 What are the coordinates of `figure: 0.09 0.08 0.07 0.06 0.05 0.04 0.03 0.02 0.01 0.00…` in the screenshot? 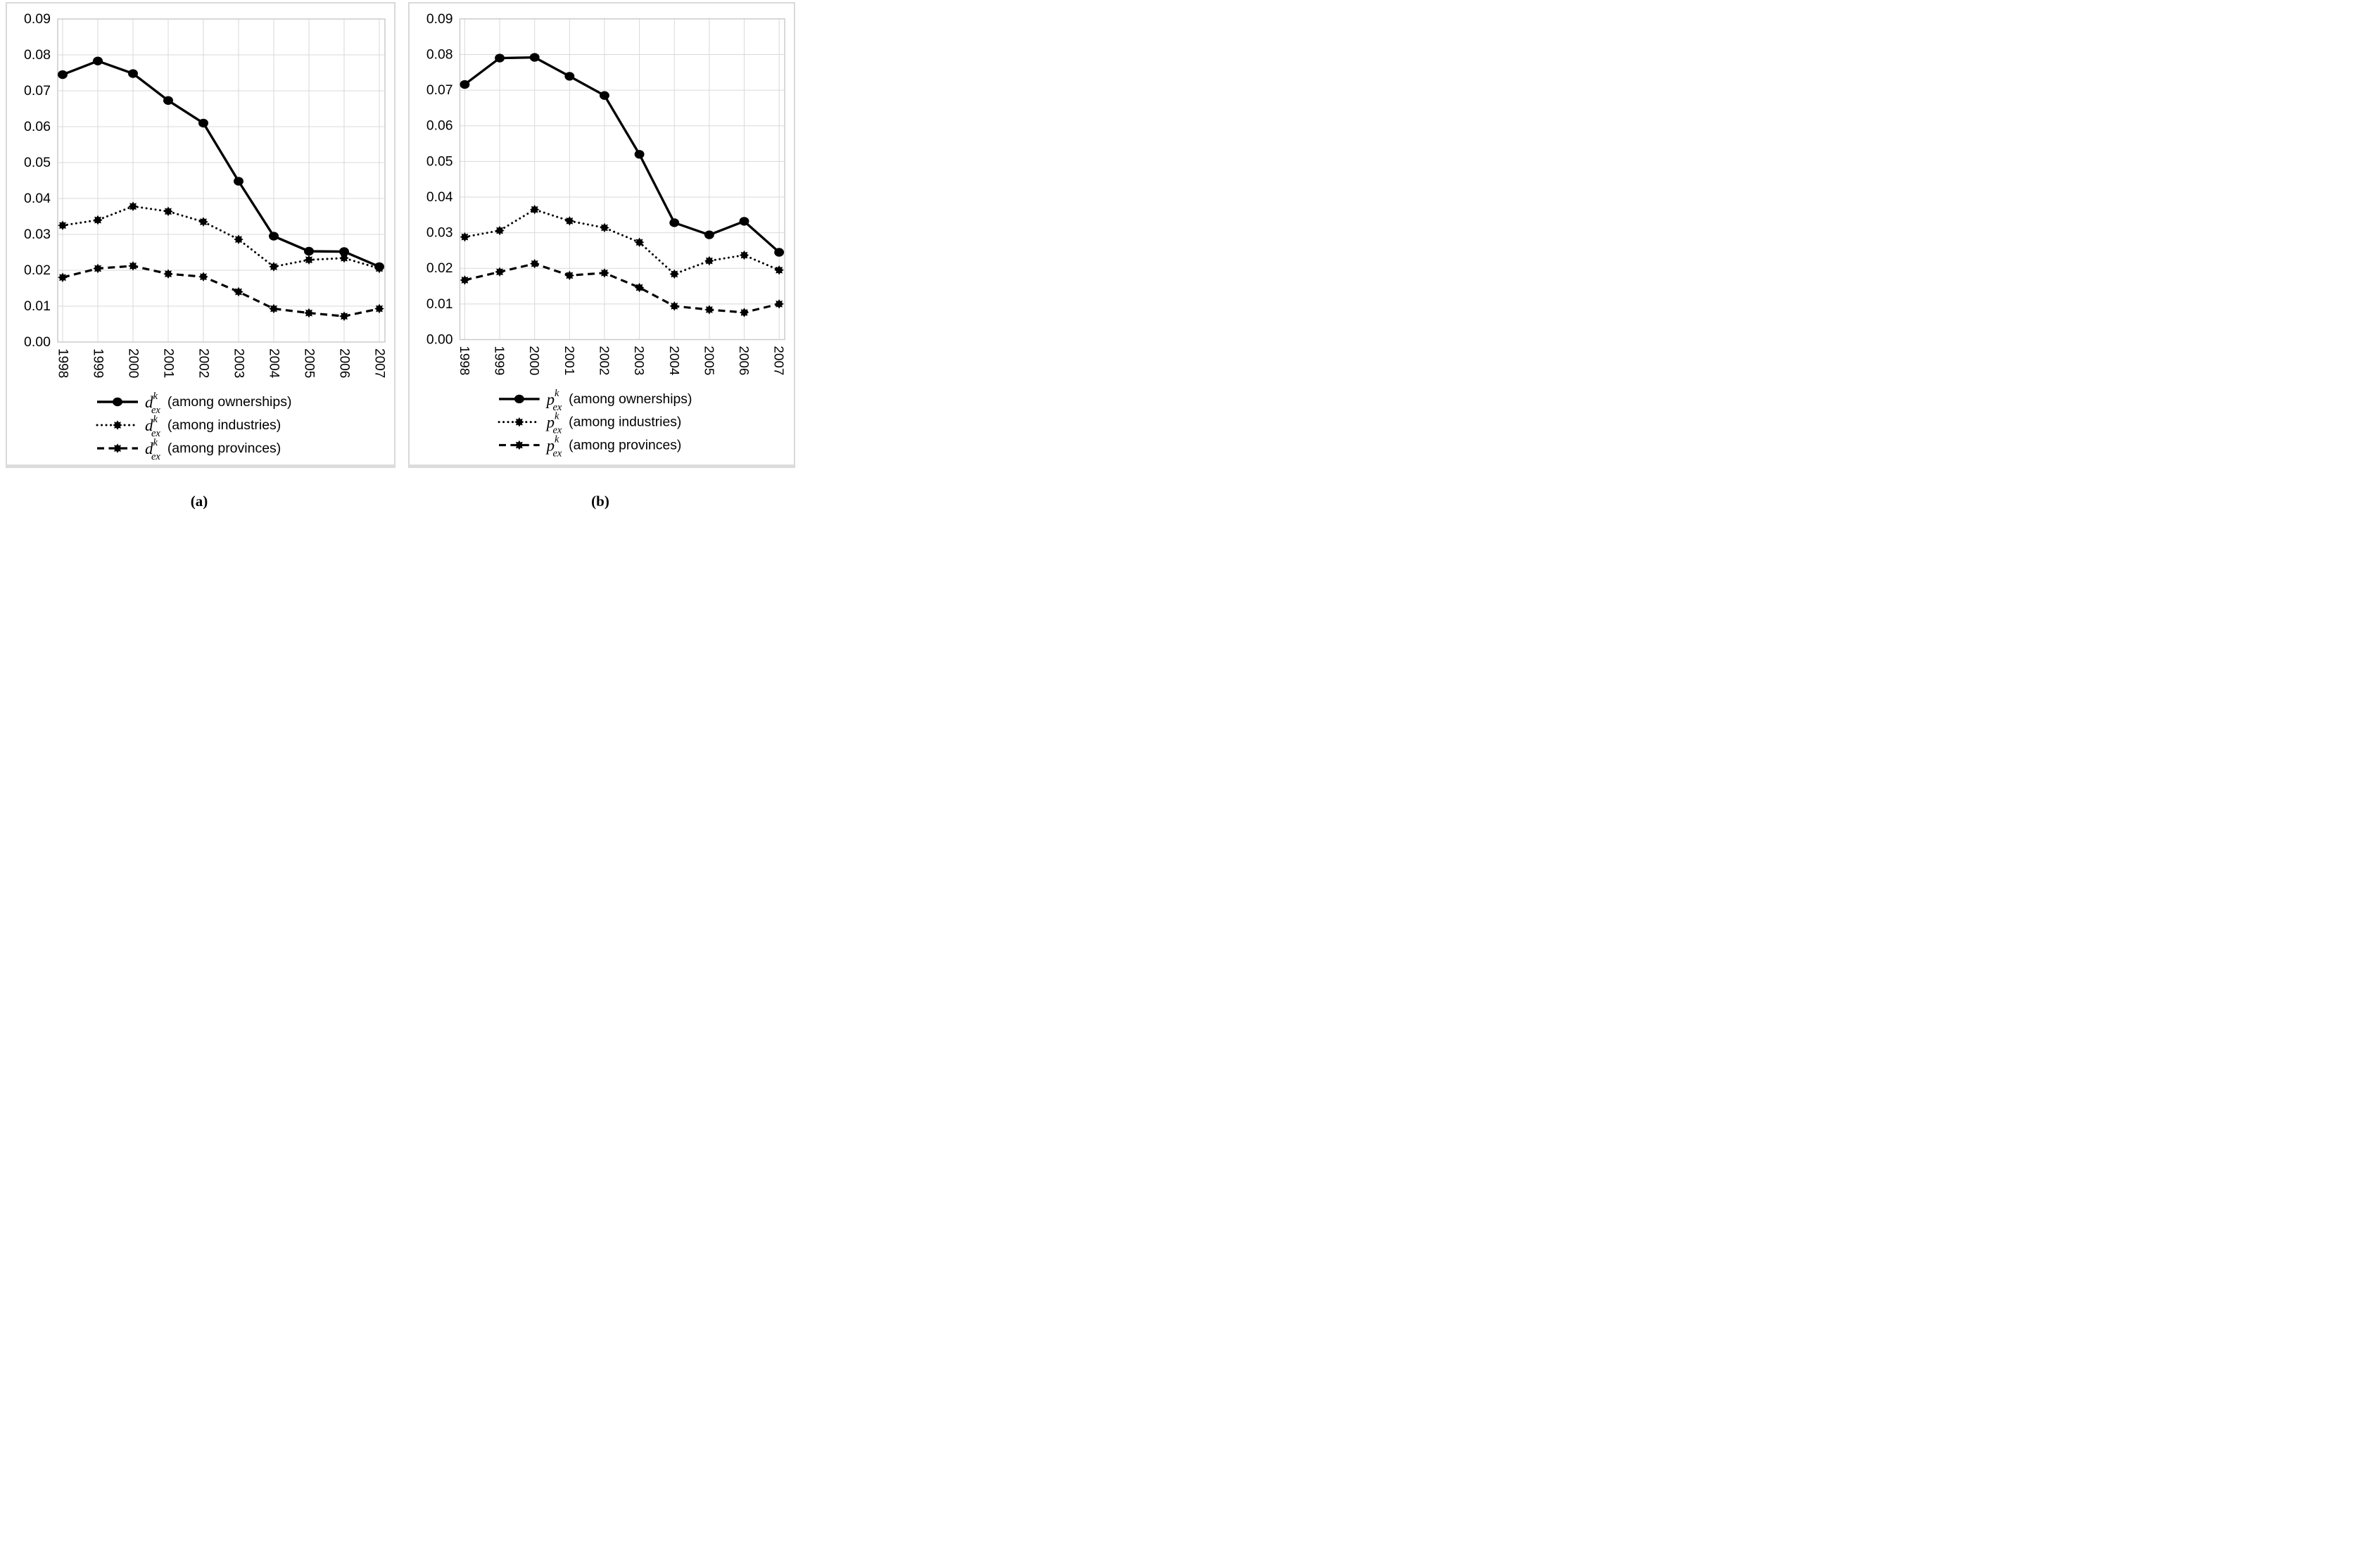 It's located at (398, 259).